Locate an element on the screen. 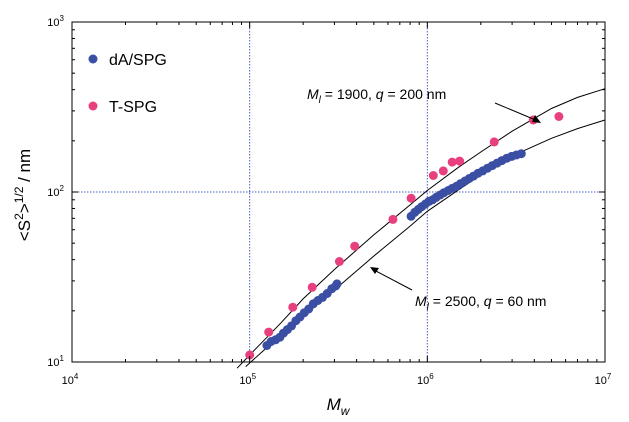 This screenshot has width=629, height=422. annotation-lower-q: q is located at coordinates (488, 301).